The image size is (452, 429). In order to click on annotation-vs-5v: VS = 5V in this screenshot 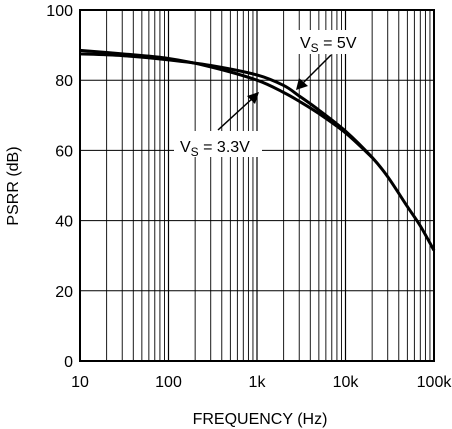, I will do `click(326, 60)`.